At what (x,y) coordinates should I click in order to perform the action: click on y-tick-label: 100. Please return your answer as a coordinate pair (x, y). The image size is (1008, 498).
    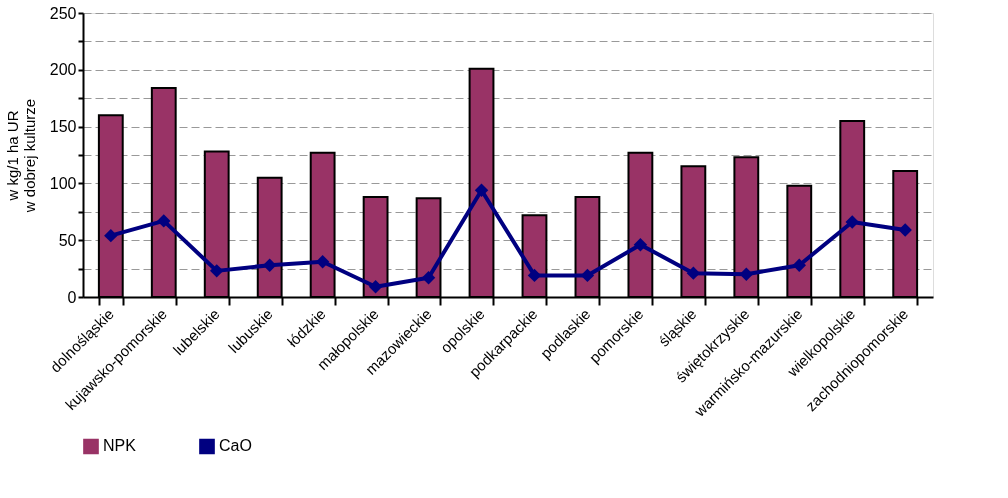
    Looking at the image, I should click on (63, 183).